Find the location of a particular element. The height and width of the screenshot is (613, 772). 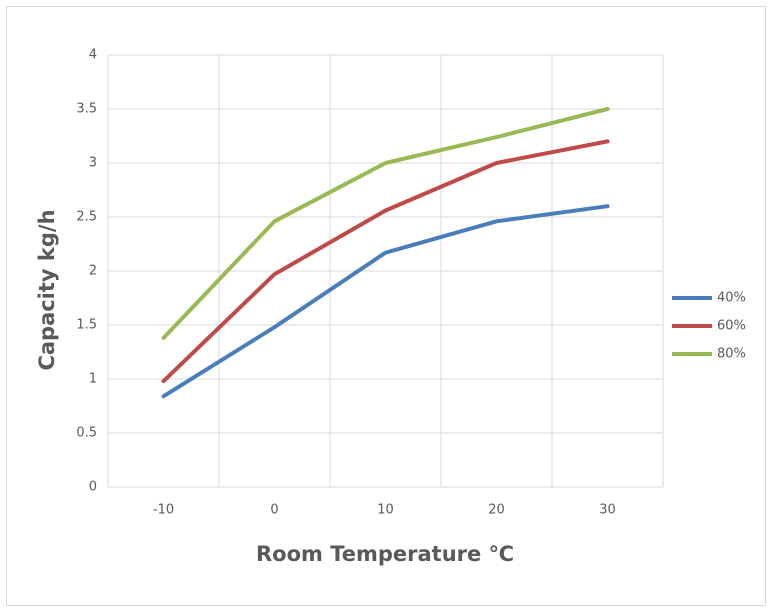

y-tick-label: 2.5 is located at coordinates (86, 217).